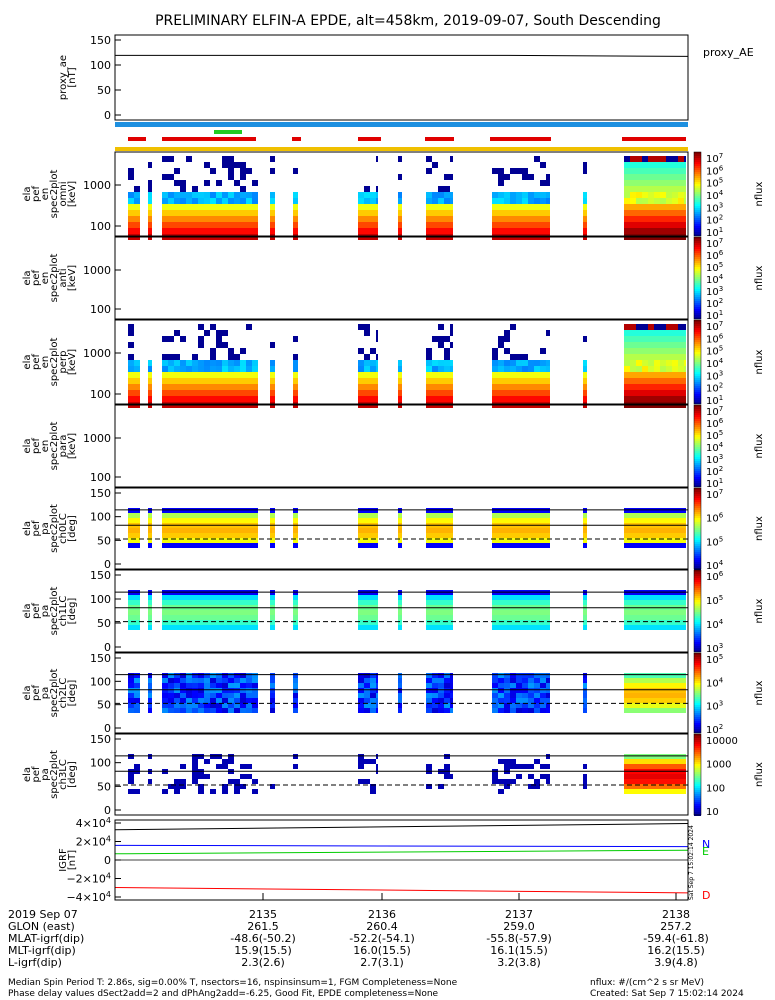  What do you see at coordinates (706, 844) in the screenshot?
I see `igrf-legend-n: N` at bounding box center [706, 844].